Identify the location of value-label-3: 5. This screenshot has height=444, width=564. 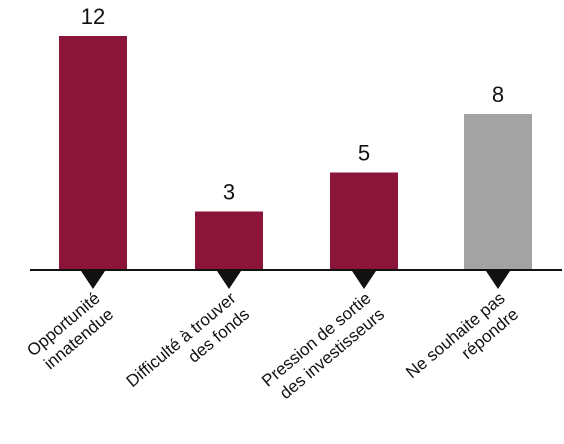
(364, 153).